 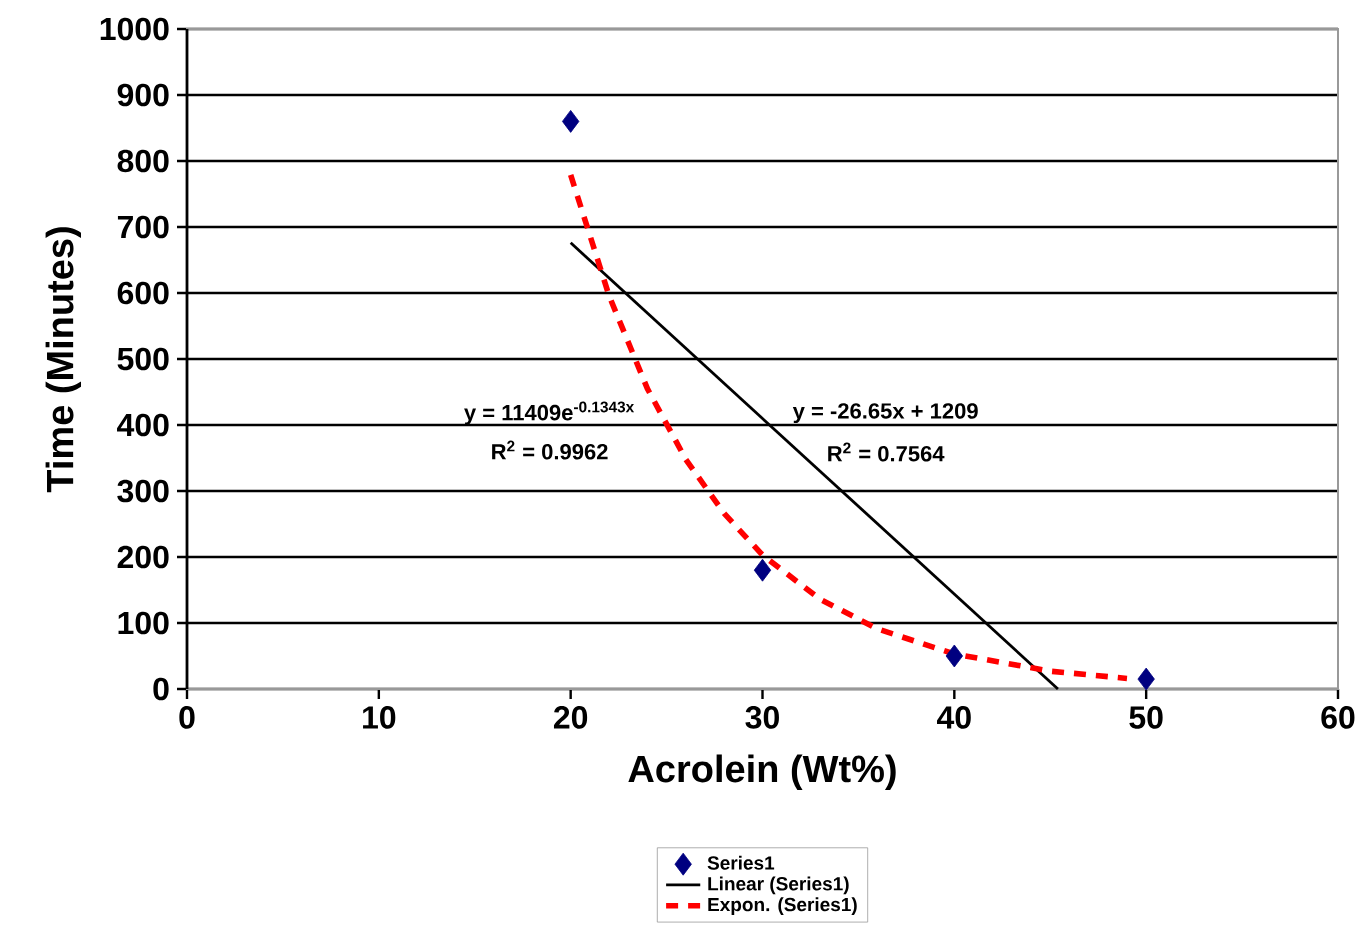 I want to click on annotation: y = -26.65x + 1209, so click(x=885, y=413).